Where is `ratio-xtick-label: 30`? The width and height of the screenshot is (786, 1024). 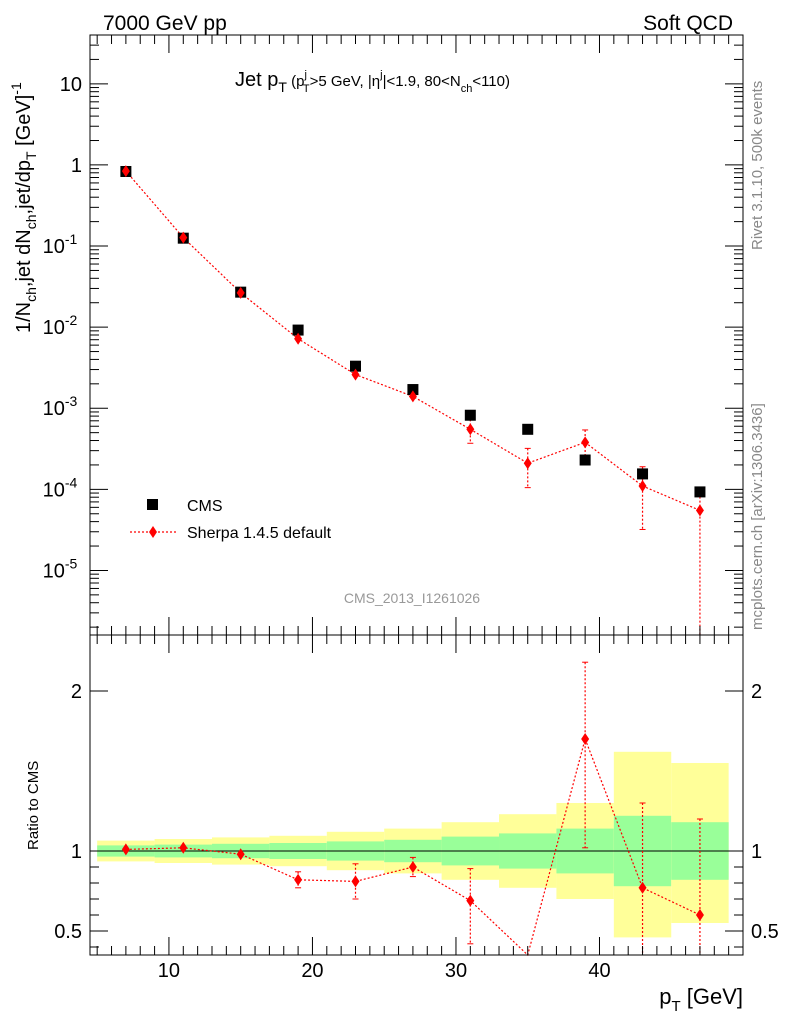 ratio-xtick-label: 30 is located at coordinates (456, 971).